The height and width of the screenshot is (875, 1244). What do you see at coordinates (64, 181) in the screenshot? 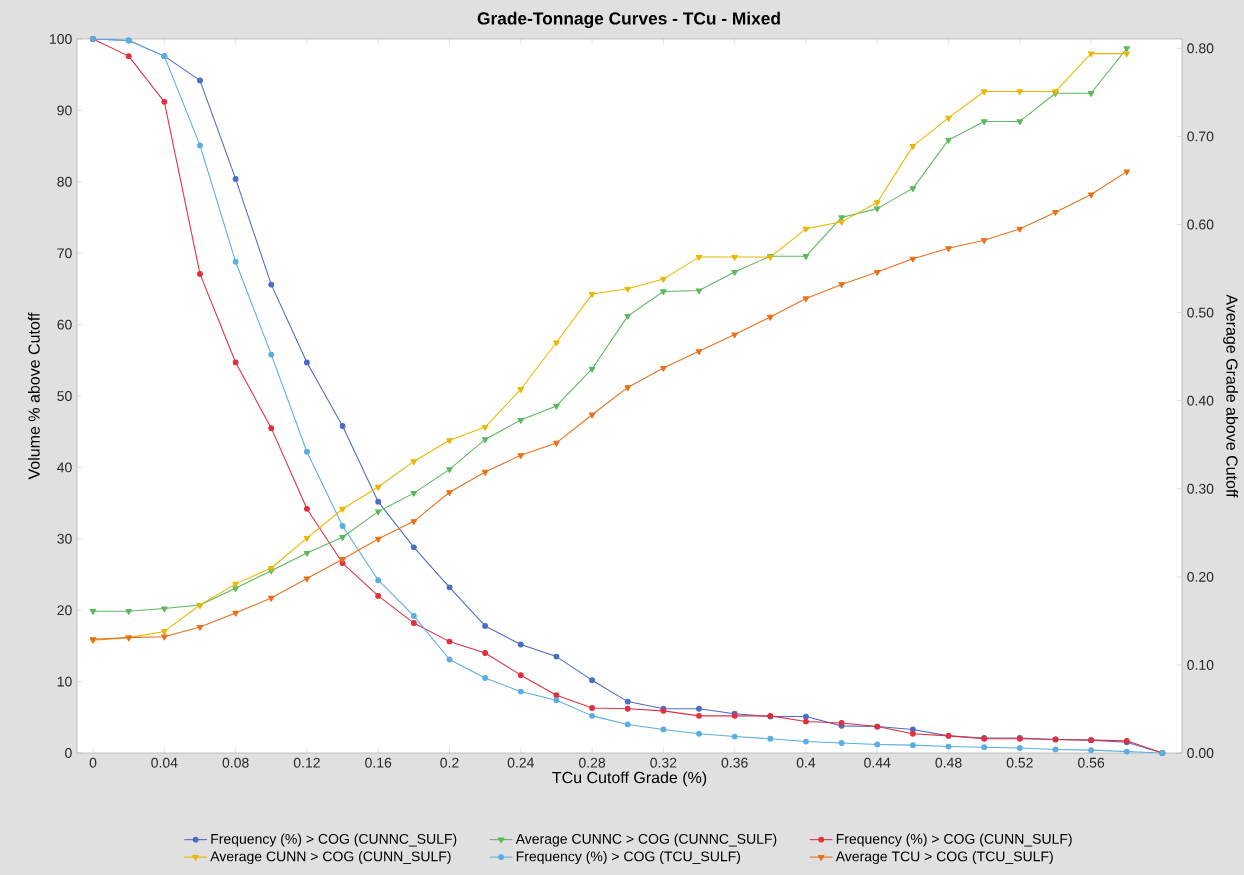
I see `y-tick-label: 80` at bounding box center [64, 181].